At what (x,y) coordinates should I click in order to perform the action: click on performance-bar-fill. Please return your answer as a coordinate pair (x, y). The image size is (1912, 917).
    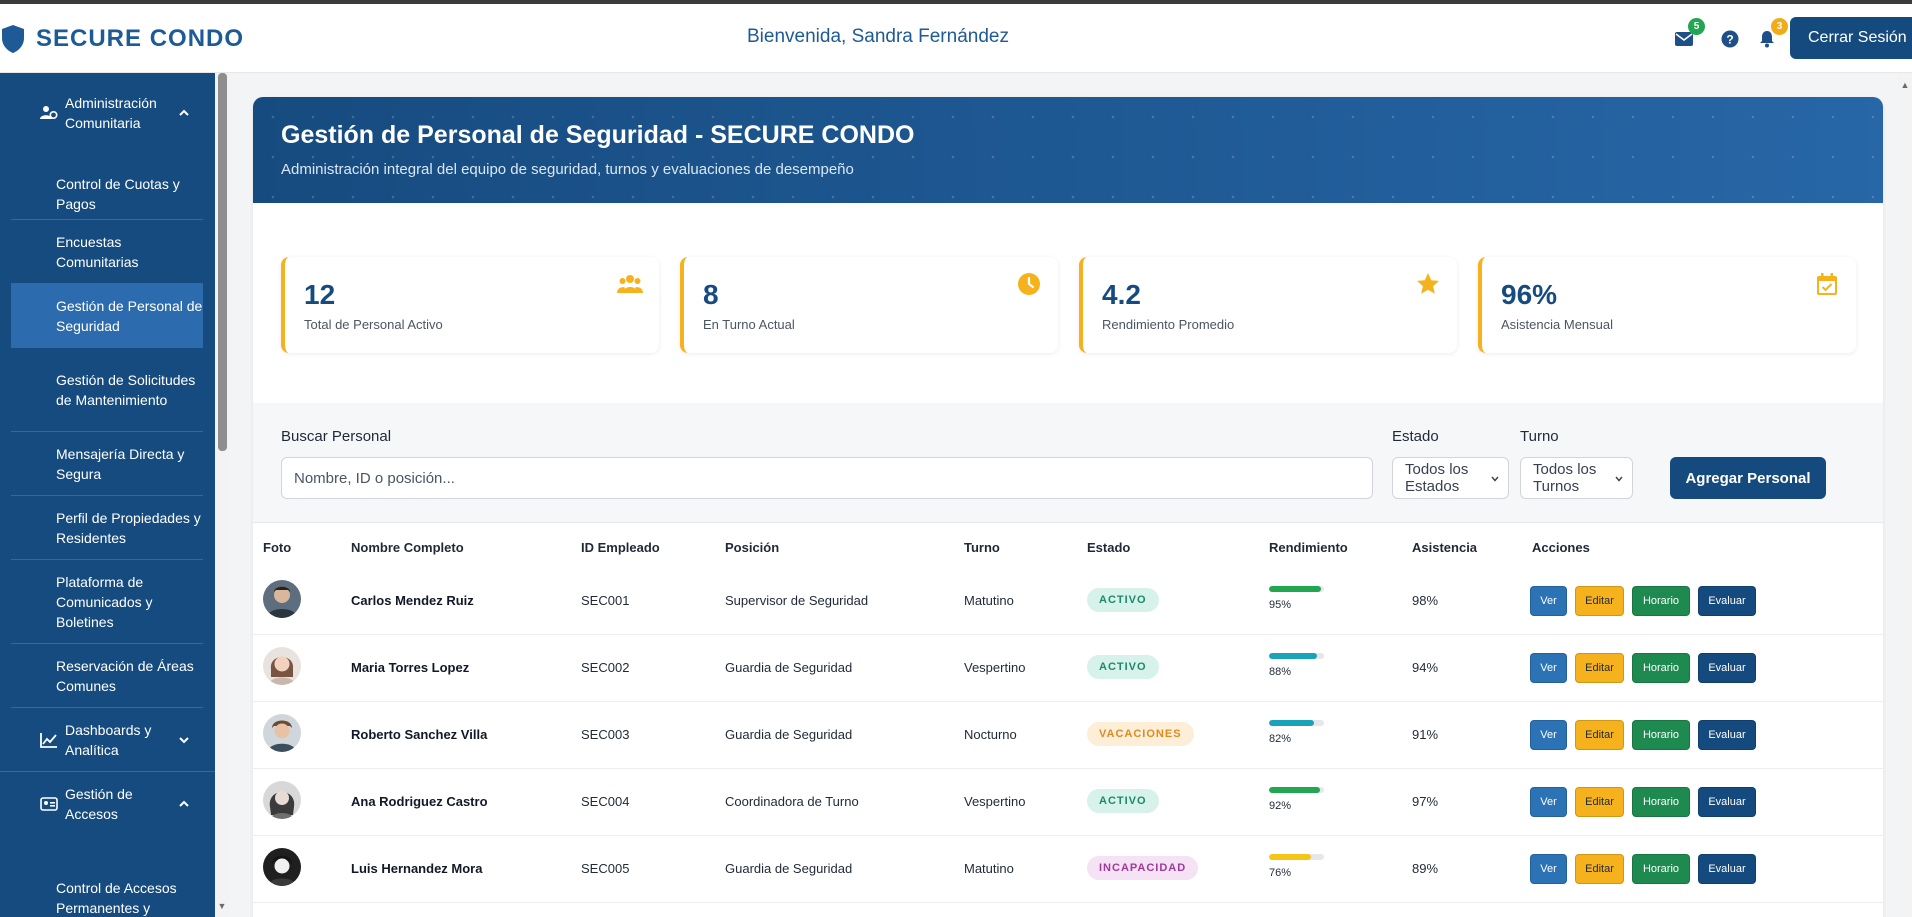
    Looking at the image, I should click on (1293, 656).